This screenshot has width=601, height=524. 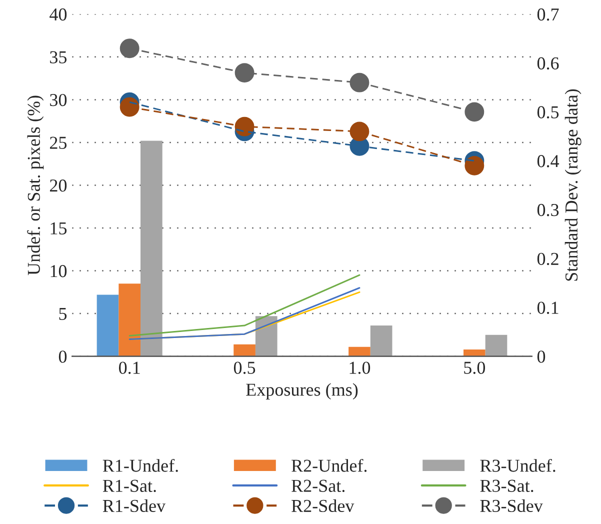 What do you see at coordinates (548, 112) in the screenshot?
I see `y2-tick-label: 0.5` at bounding box center [548, 112].